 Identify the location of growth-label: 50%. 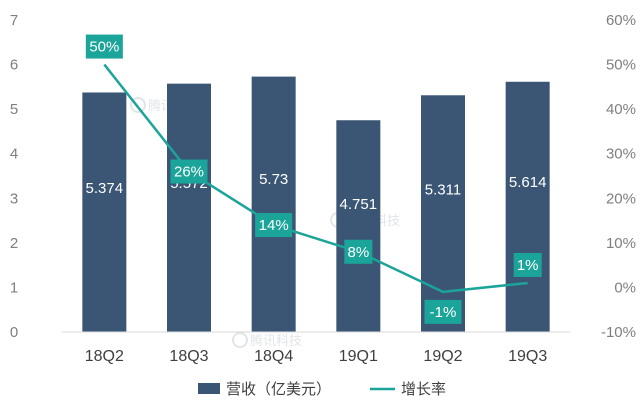
(104, 46).